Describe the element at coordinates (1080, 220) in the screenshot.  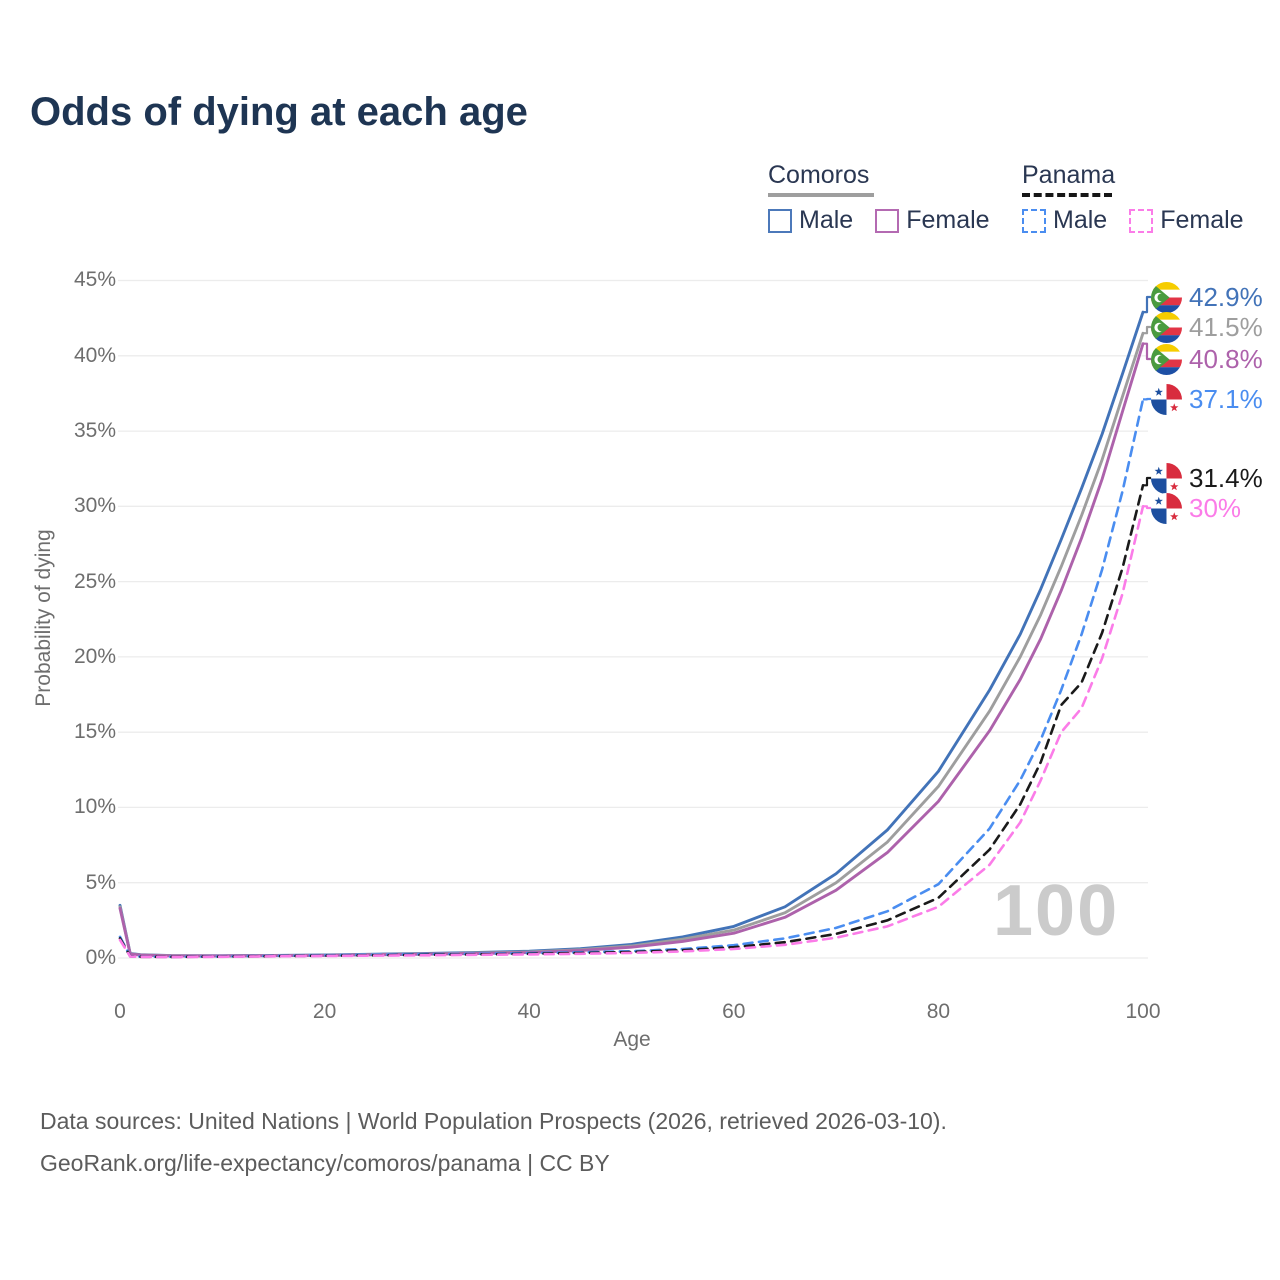
I see `legend-item-panama-male: Male` at that location.